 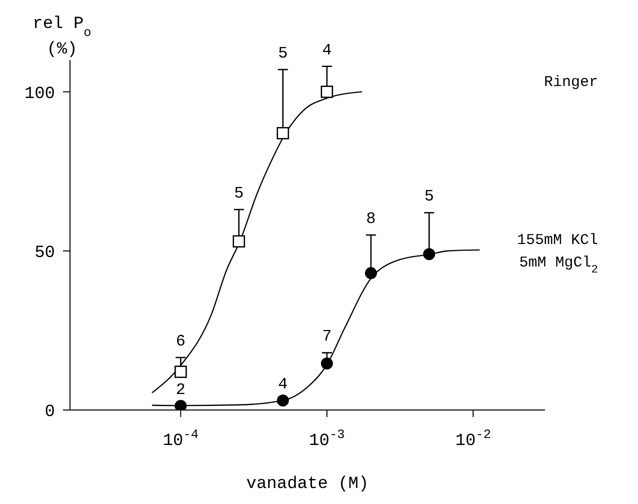 What do you see at coordinates (181, 341) in the screenshot?
I see `annotation: 6` at bounding box center [181, 341].